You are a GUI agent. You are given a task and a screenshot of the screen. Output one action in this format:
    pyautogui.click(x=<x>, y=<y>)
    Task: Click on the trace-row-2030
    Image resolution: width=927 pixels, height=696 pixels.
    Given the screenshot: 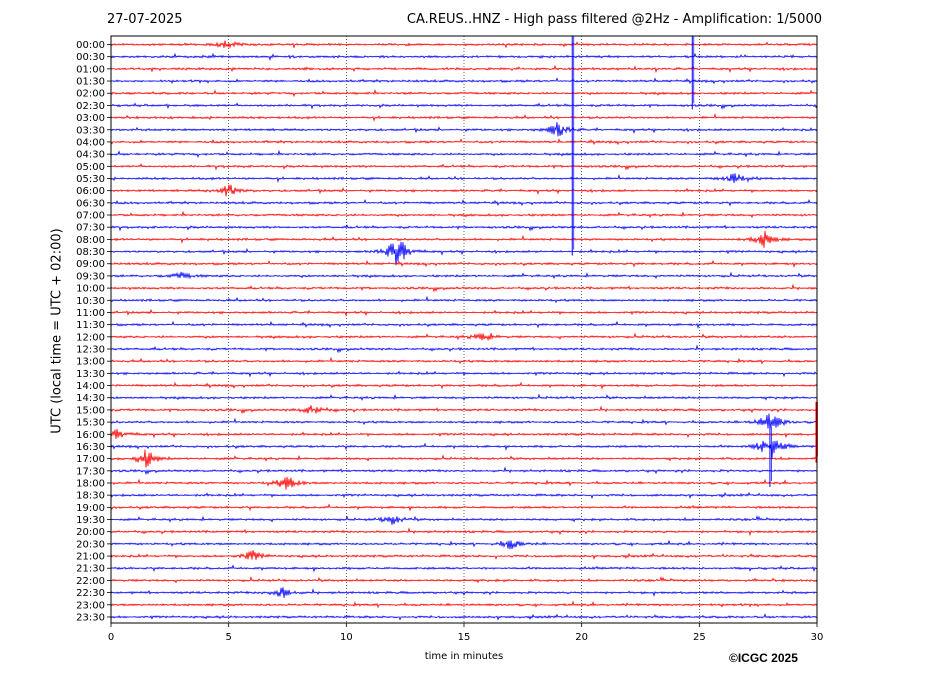 What is the action you would take?
    pyautogui.click(x=464, y=544)
    